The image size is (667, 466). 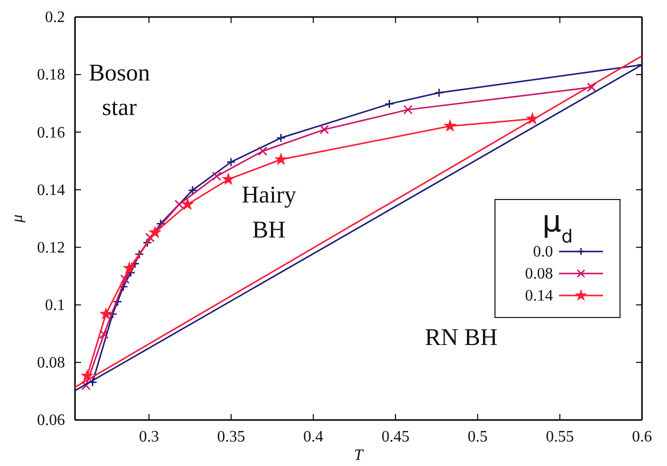 What do you see at coordinates (51, 421) in the screenshot?
I see `y-tick-label: 0.06` at bounding box center [51, 421].